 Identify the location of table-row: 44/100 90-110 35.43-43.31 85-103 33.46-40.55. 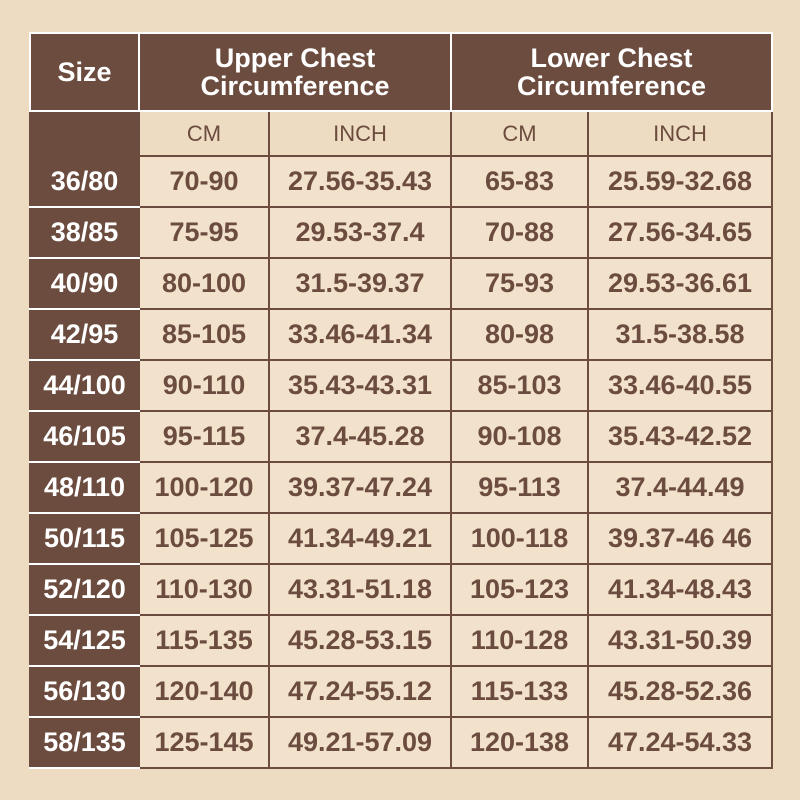
(401, 385).